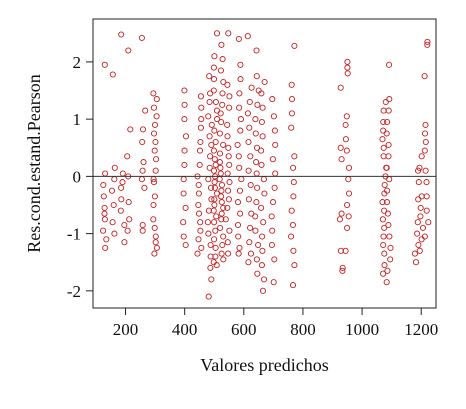 The height and width of the screenshot is (409, 466). I want to click on y-tick-label: 1, so click(77, 119).